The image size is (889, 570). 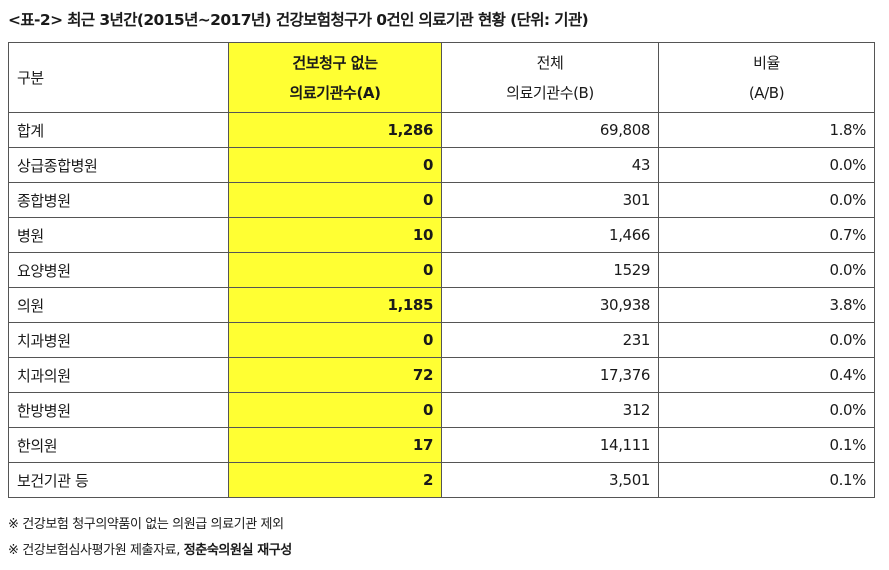 What do you see at coordinates (118, 130) in the screenshot?
I see `row-category: 합계` at bounding box center [118, 130].